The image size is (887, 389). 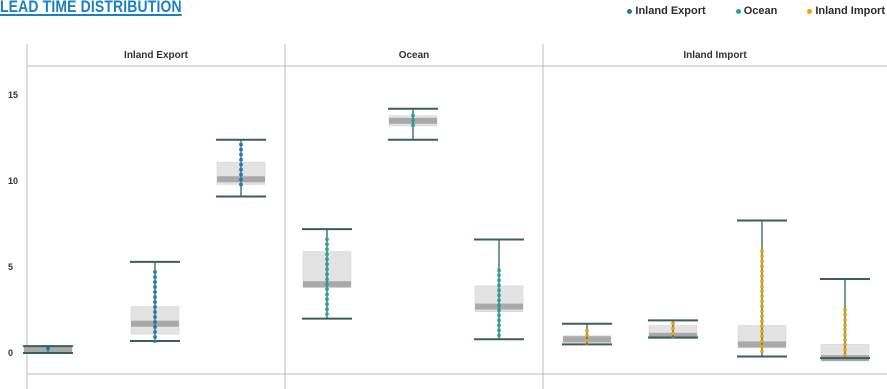 I want to click on y-tick-label: 0, so click(x=10, y=353).